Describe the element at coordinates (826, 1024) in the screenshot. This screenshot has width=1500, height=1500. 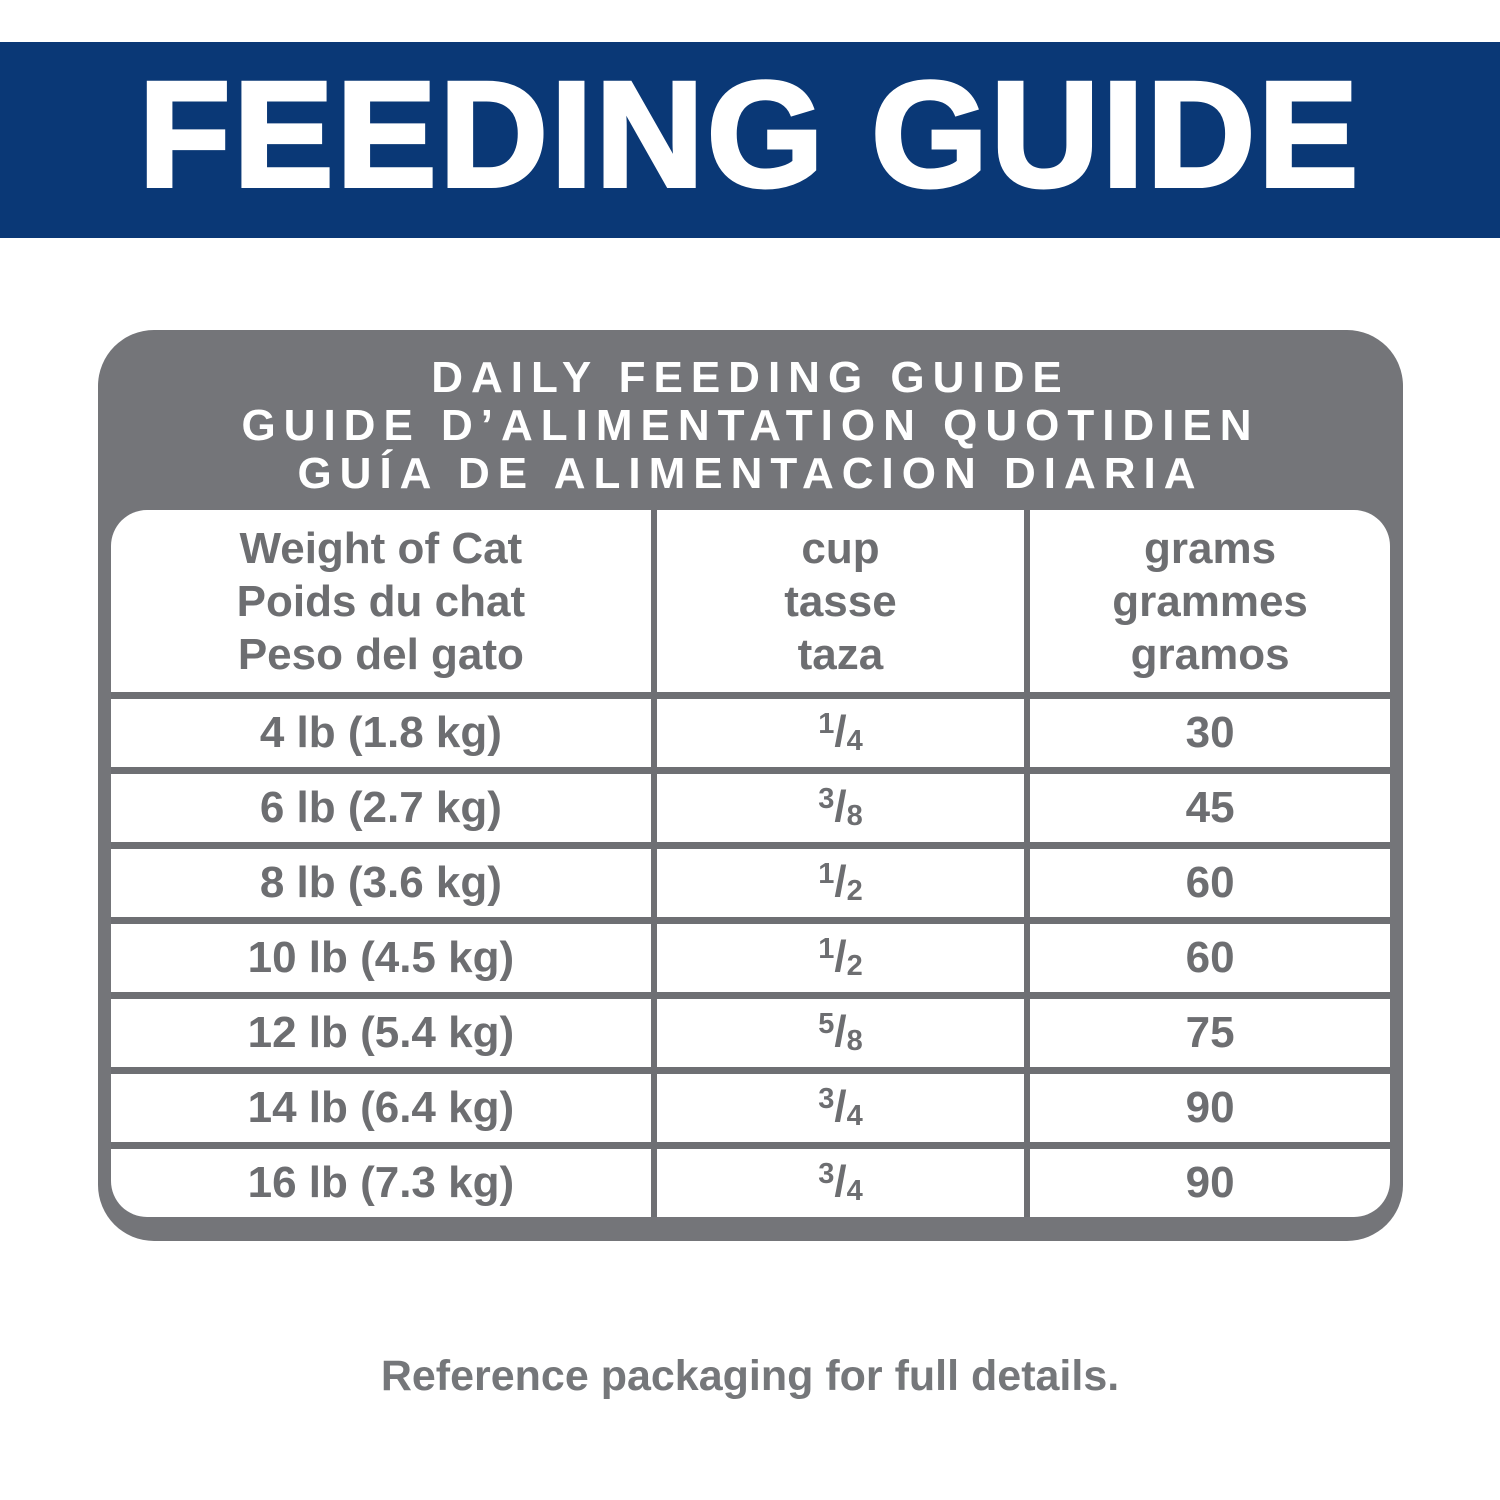
I see `fraction-numerator: 5` at that location.